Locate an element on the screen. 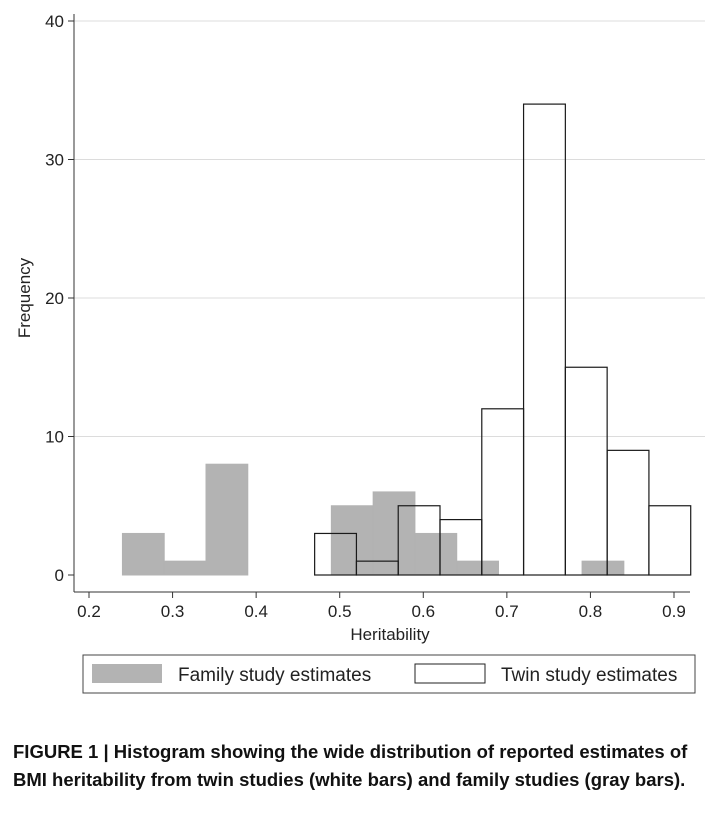  legend-label-family: Family study estimates is located at coordinates (274, 675).